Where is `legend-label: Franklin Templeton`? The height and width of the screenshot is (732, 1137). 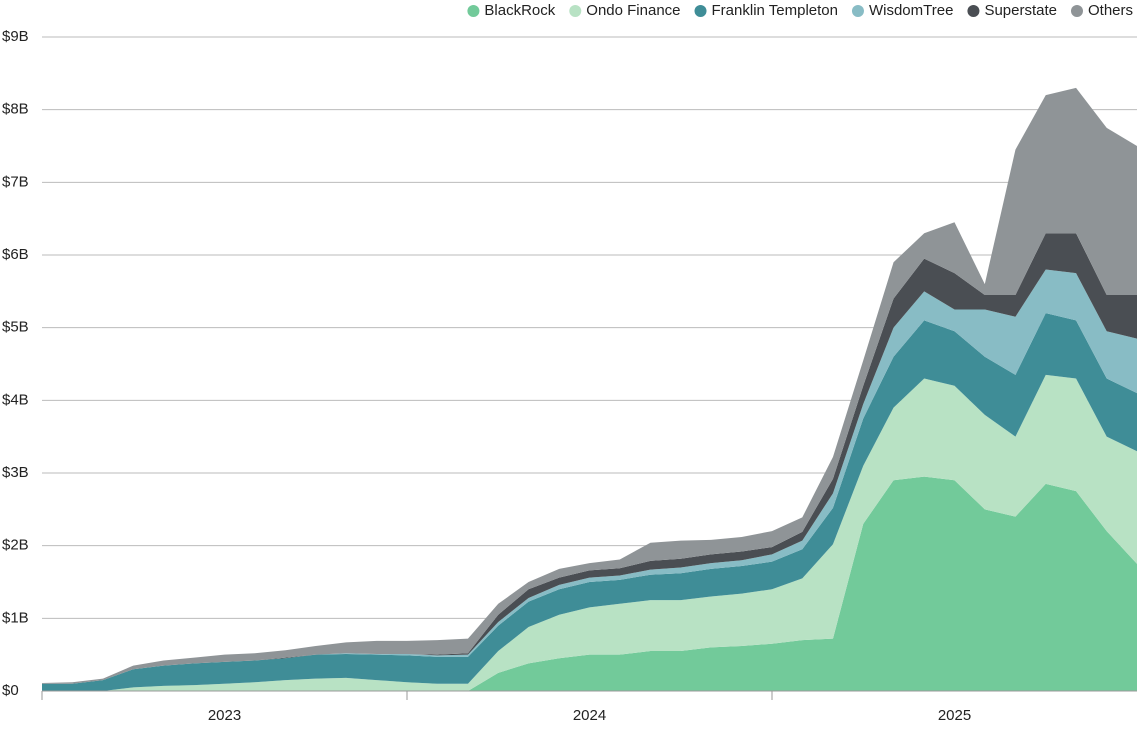 legend-label: Franklin Templeton is located at coordinates (775, 10).